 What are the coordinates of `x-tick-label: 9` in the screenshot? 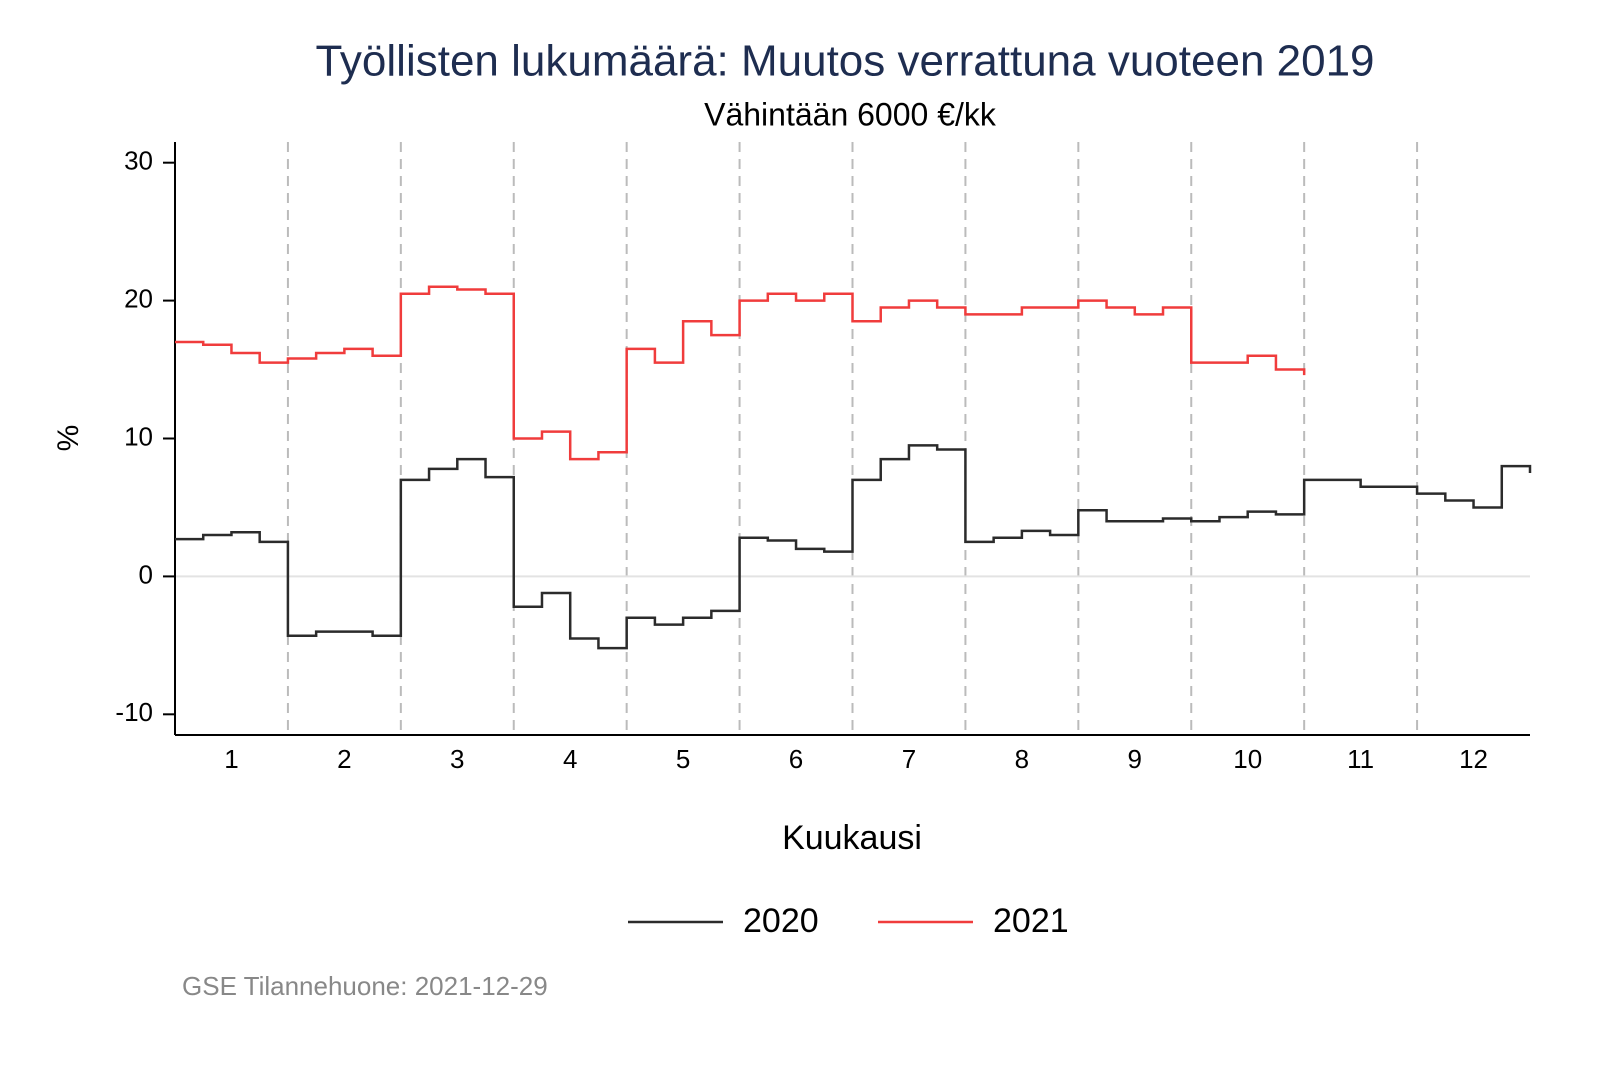 It's located at (1135, 759).